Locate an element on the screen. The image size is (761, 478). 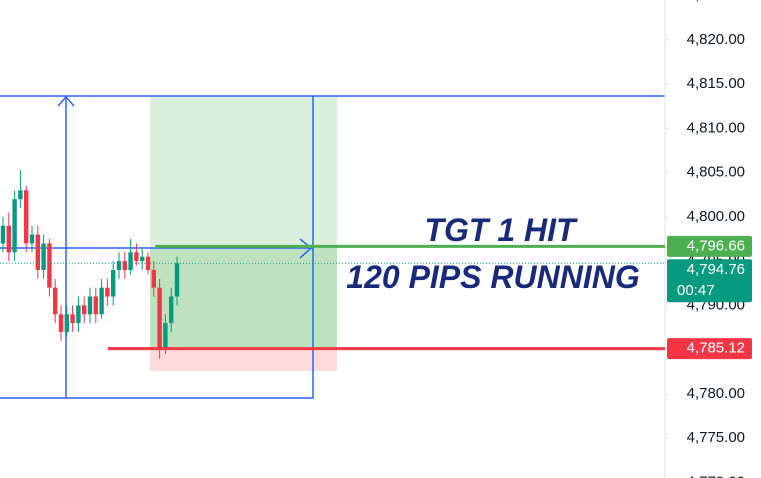
y-tick-label: 4,825.00 is located at coordinates (716, 2).